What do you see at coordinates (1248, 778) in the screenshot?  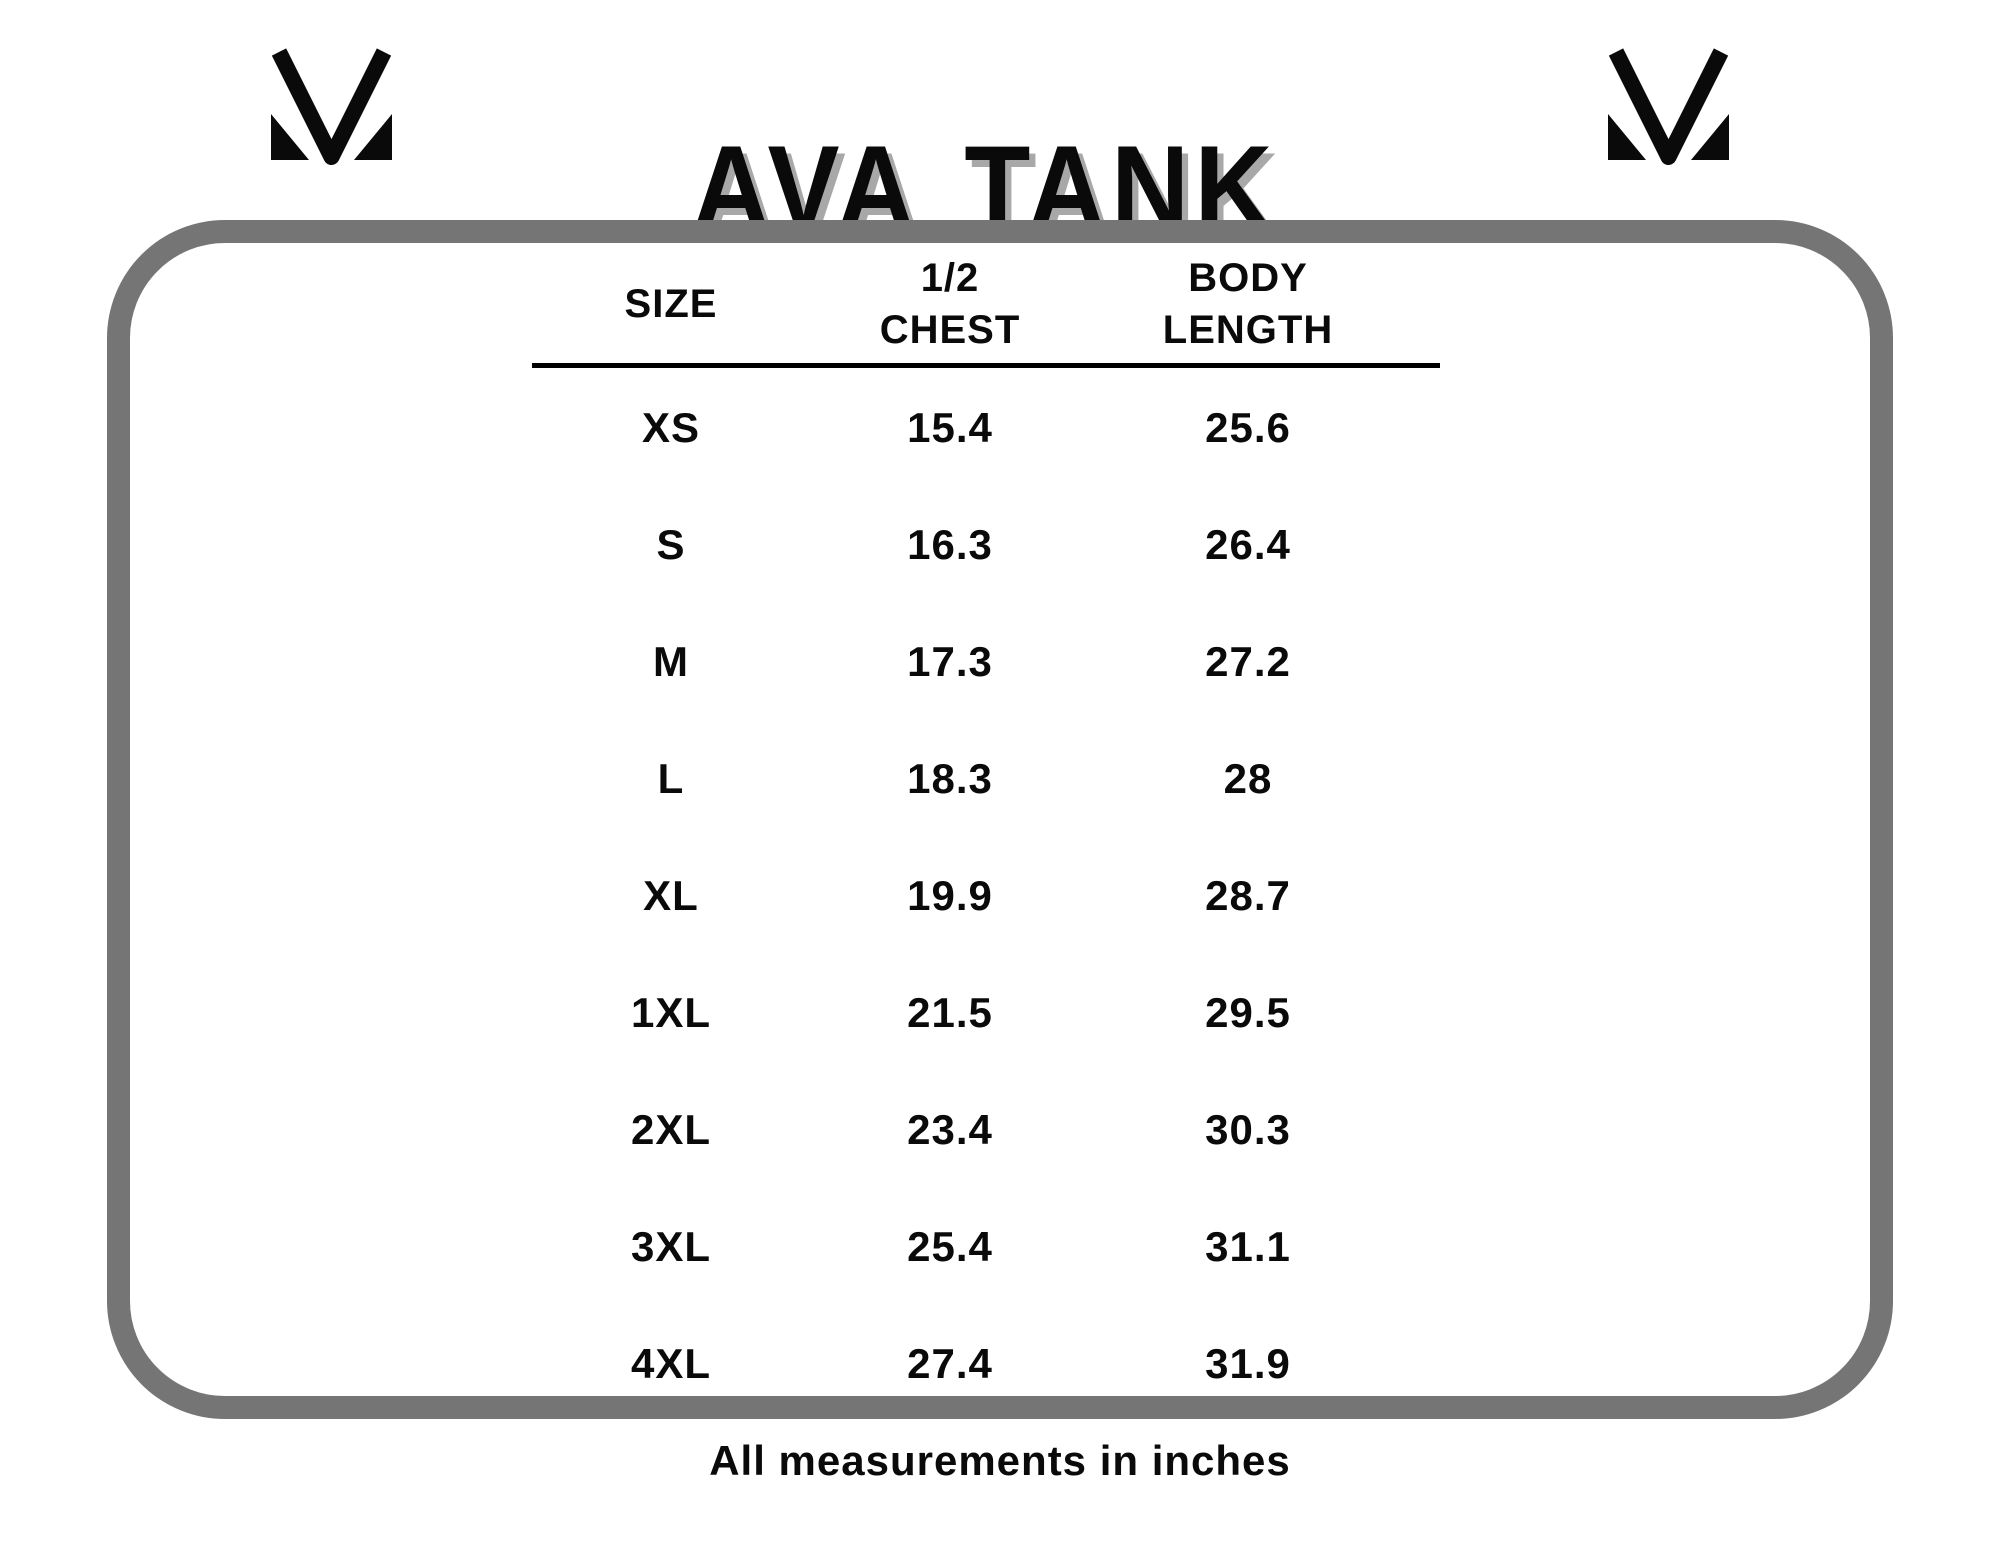 I see `body-length-cell: 28` at bounding box center [1248, 778].